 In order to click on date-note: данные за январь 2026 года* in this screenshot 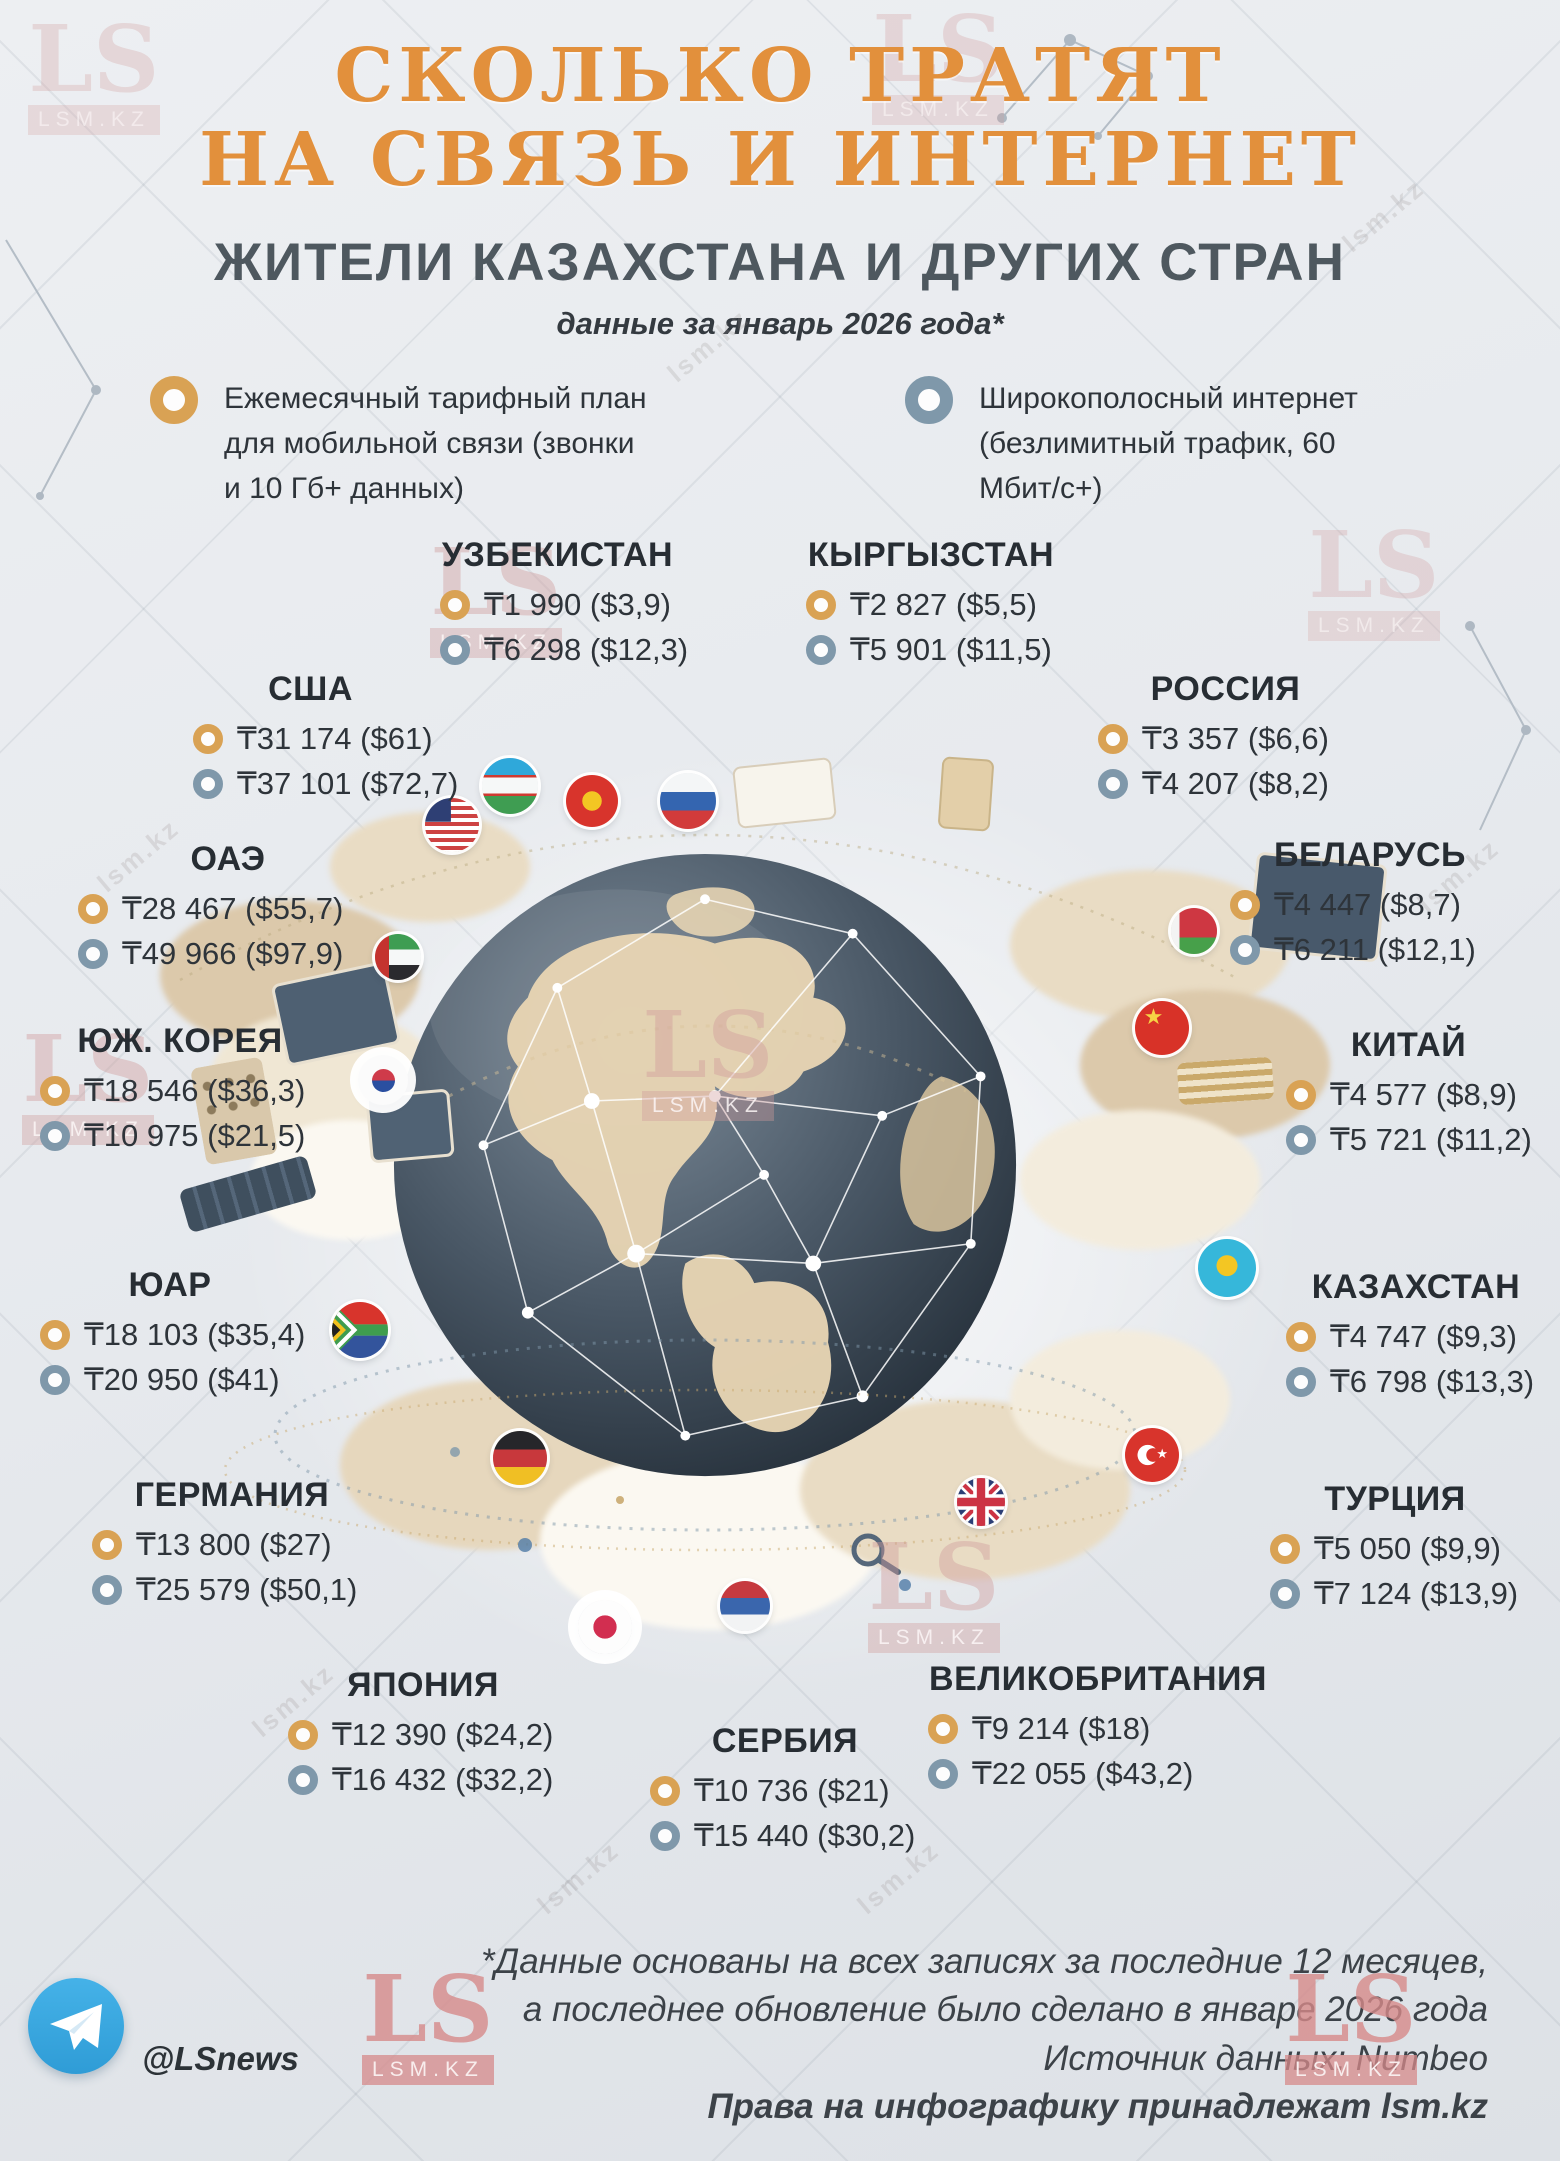, I will do `click(780, 323)`.